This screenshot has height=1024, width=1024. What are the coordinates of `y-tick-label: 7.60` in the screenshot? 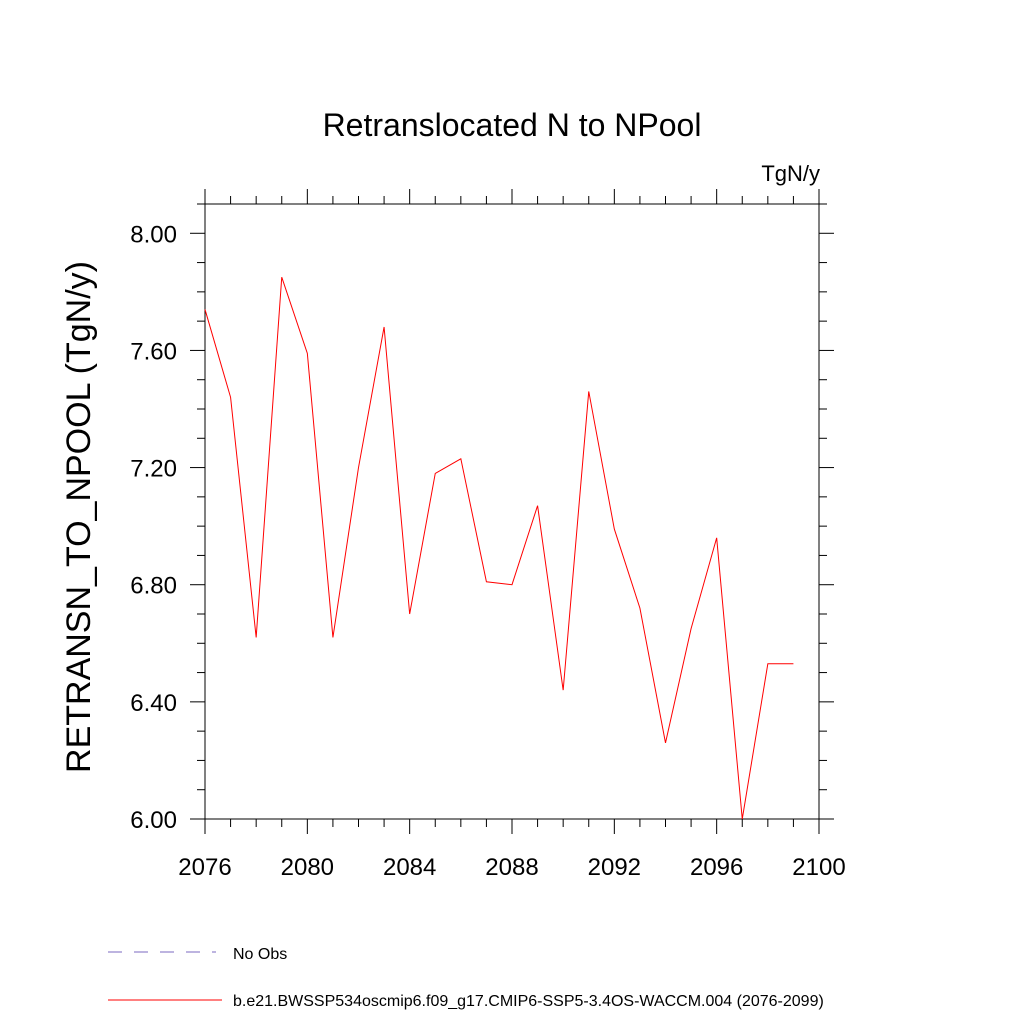 It's located at (153, 351).